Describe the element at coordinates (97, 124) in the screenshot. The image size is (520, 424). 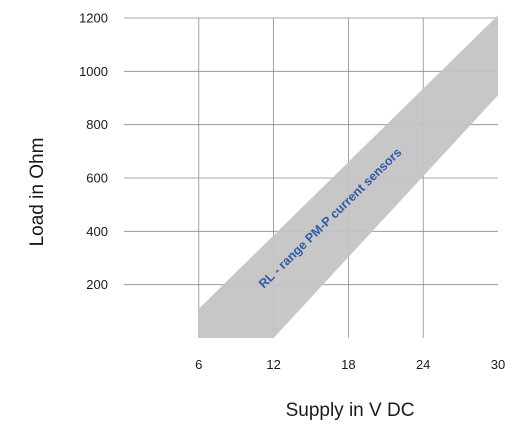
I see `y-tick-label-800: 800` at that location.